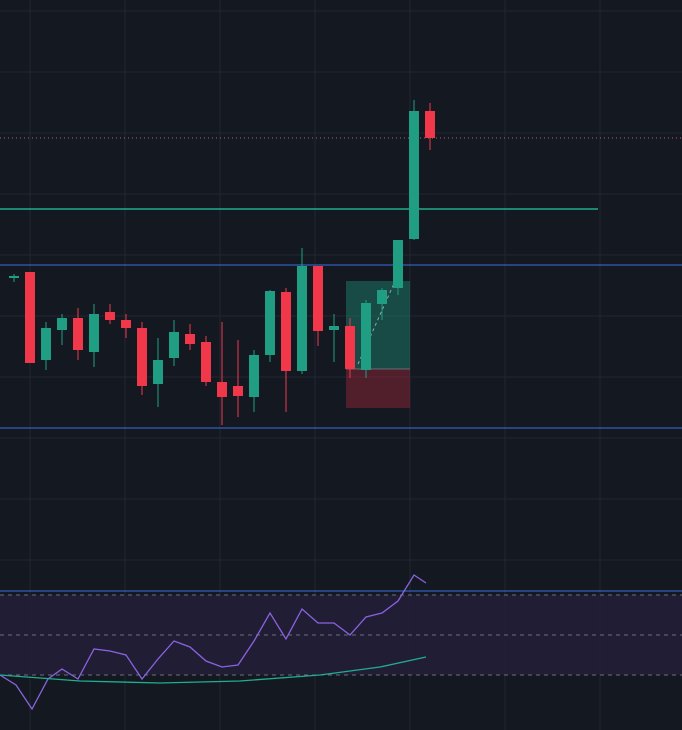 This screenshot has width=682, height=730. I want to click on rsi-line, so click(213, 642).